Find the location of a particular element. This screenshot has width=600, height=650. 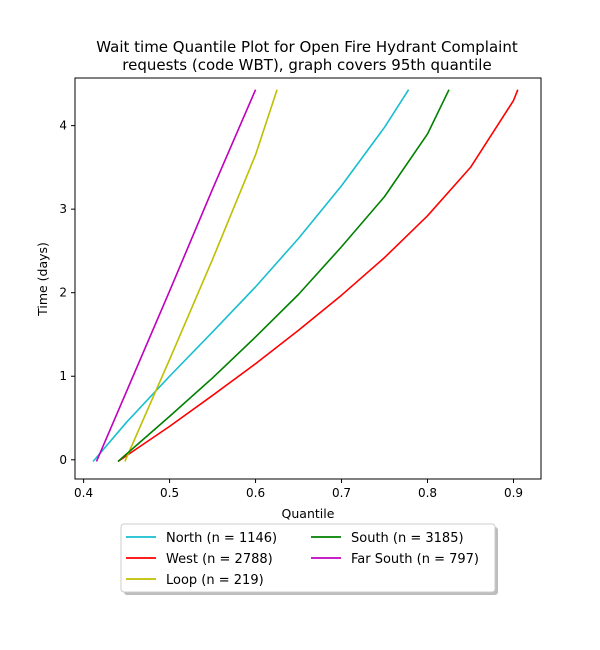

x-tick-label: 0.8 is located at coordinates (427, 493).